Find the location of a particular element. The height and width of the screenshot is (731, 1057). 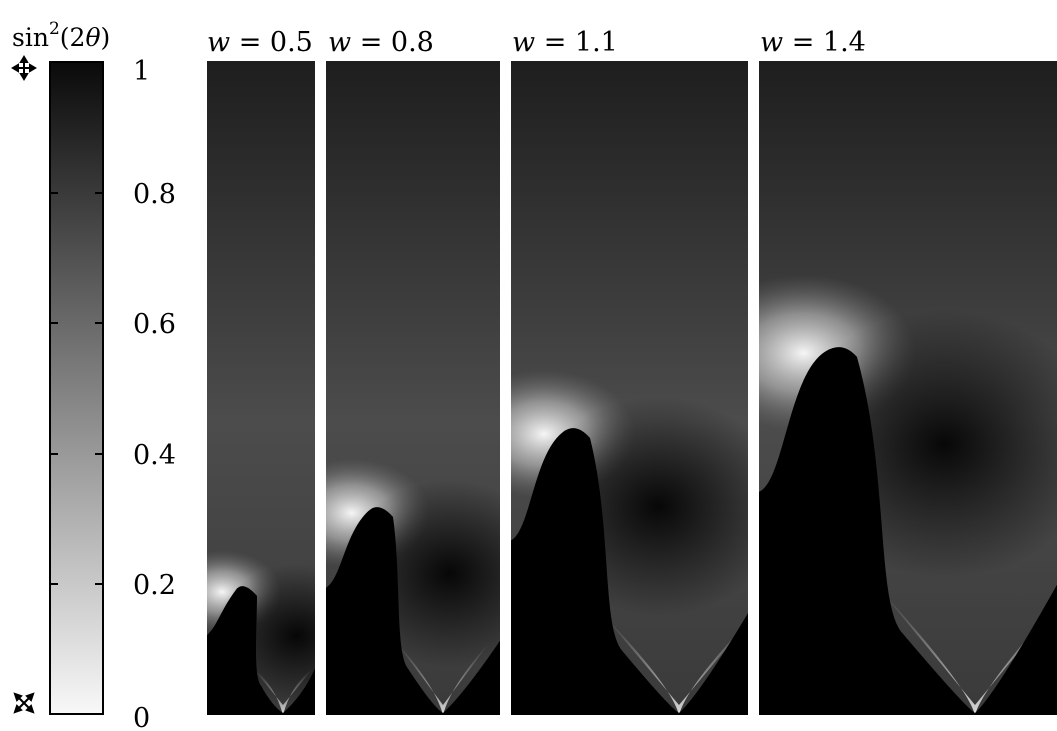

colorbar-tick-label: 0.2 is located at coordinates (154, 585).